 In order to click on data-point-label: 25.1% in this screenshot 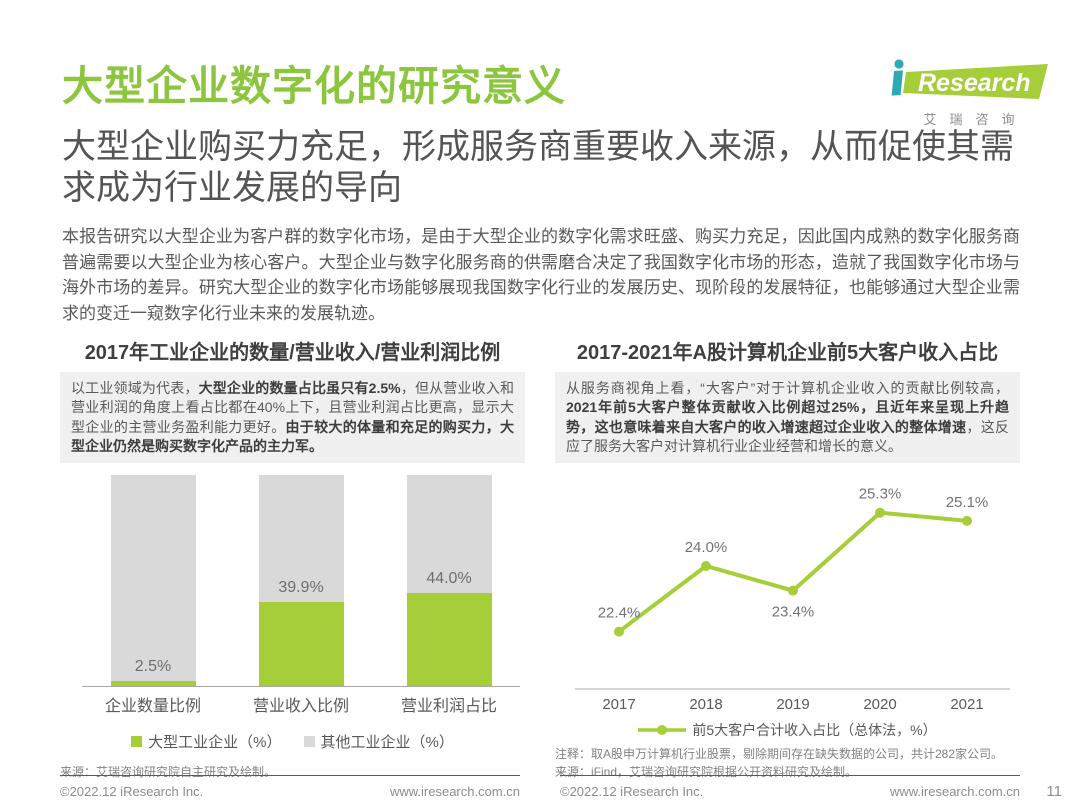, I will do `click(967, 502)`.